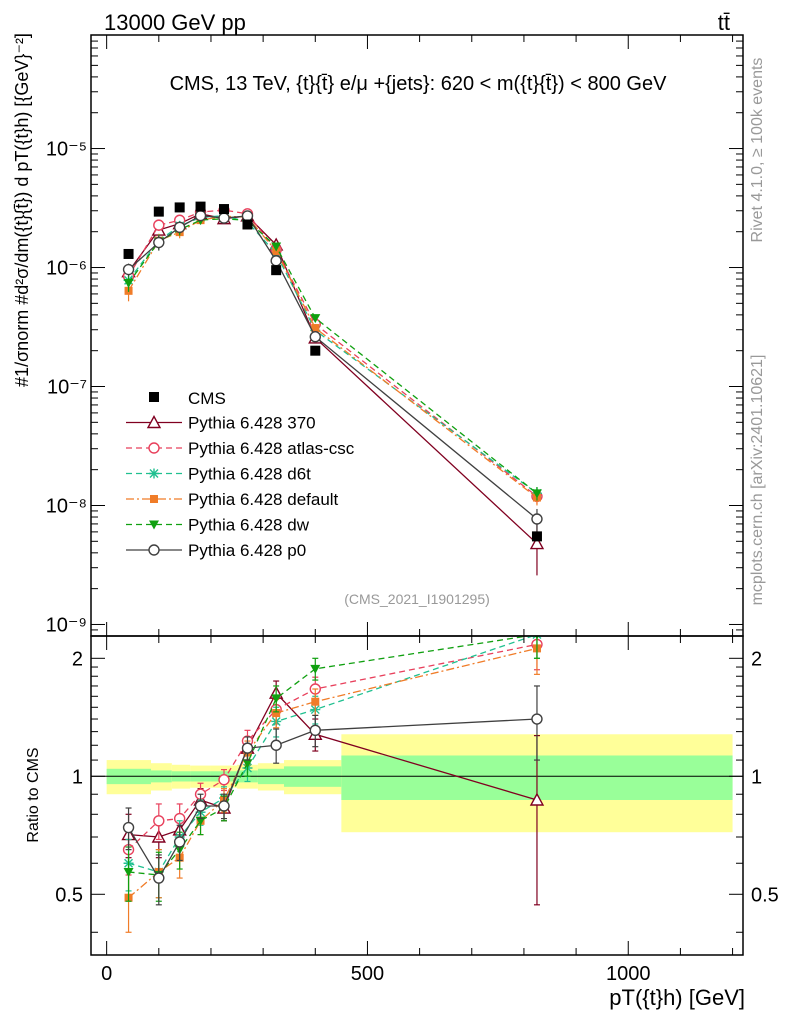 The image size is (786, 1024). Describe the element at coordinates (263, 499) in the screenshot. I see `legend-label: Pythia 6.428 default` at that location.